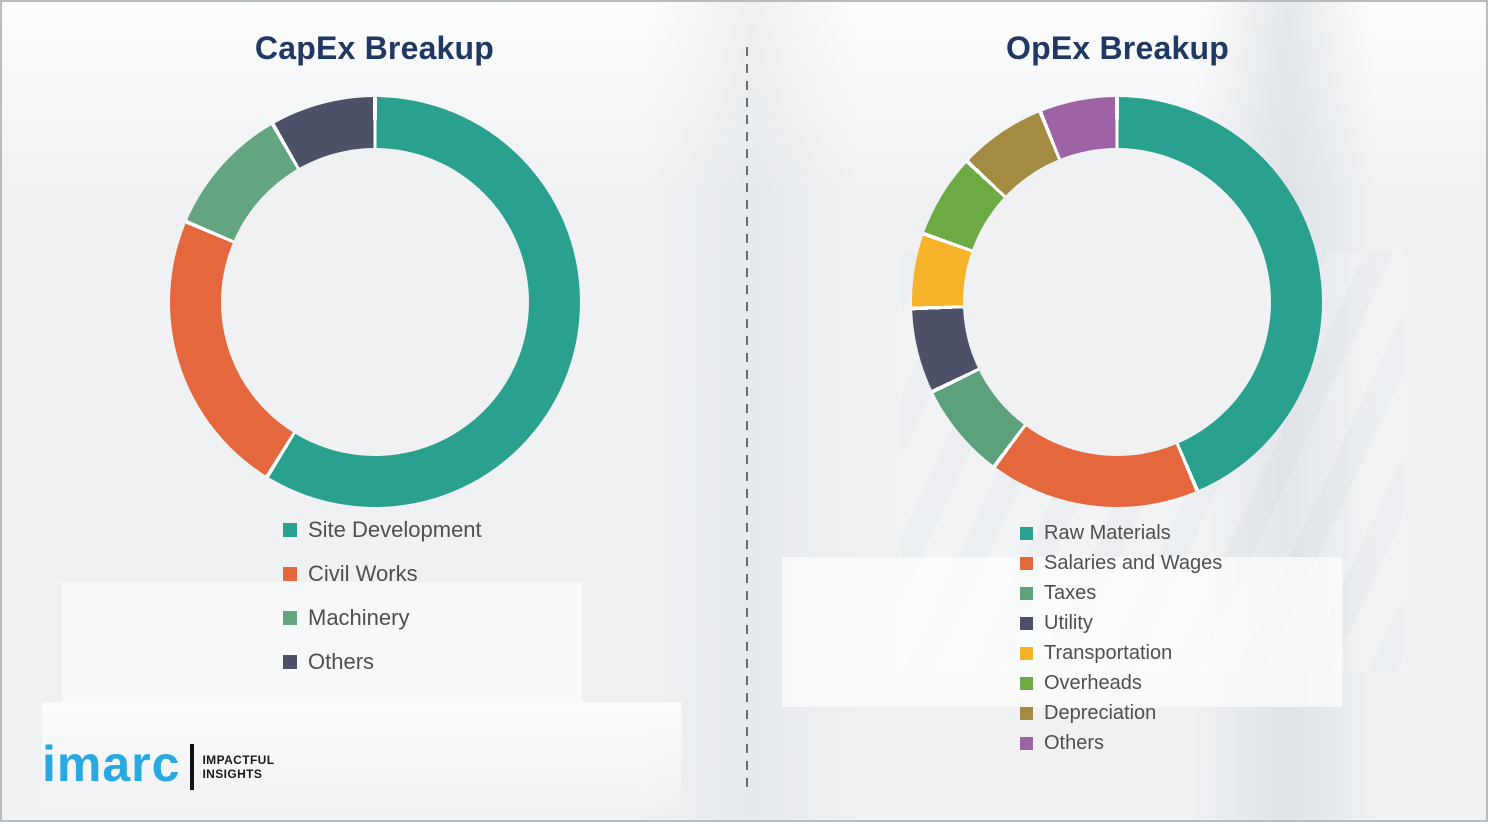 The height and width of the screenshot is (836, 1488). What do you see at coordinates (1117, 48) in the screenshot?
I see `opex-chart-title: OpEx Breakup` at bounding box center [1117, 48].